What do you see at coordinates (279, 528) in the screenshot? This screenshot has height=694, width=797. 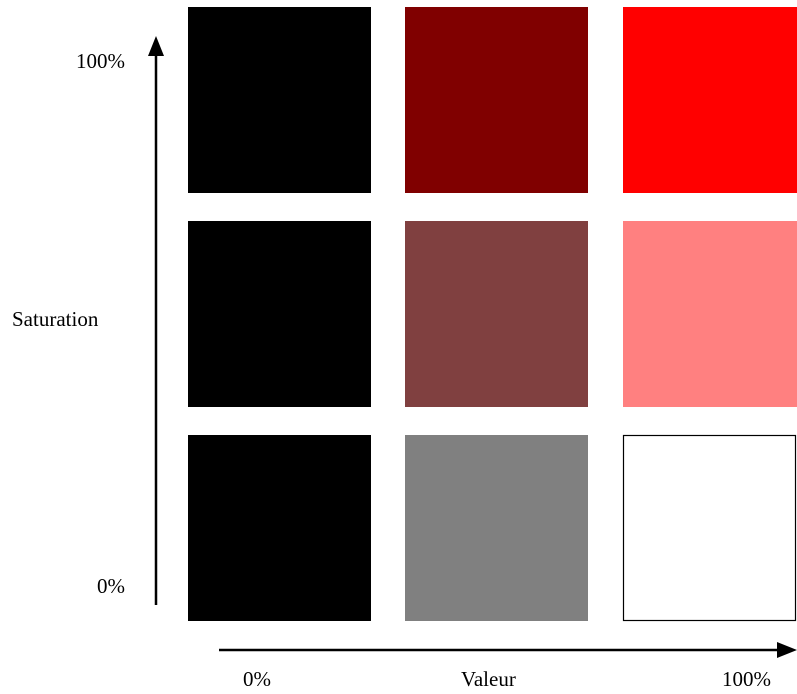 I see `swatch-sat0-val0` at bounding box center [279, 528].